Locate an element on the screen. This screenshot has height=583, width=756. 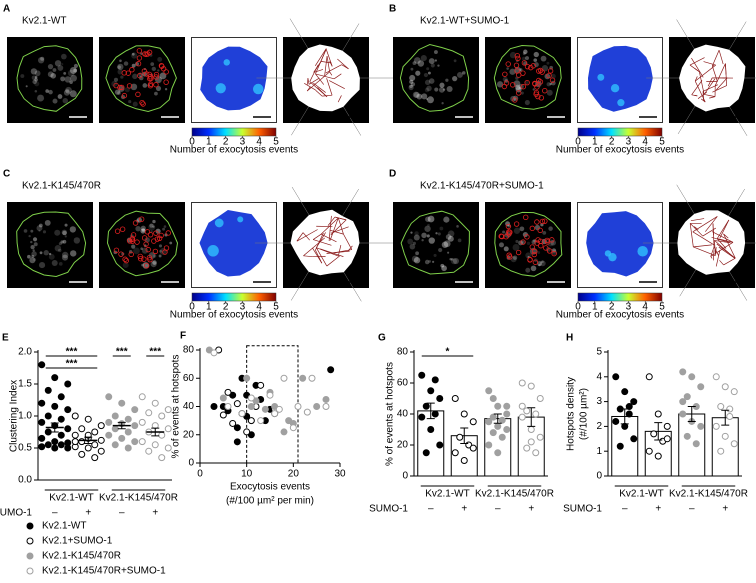
panel-letter: F is located at coordinates (183, 336).